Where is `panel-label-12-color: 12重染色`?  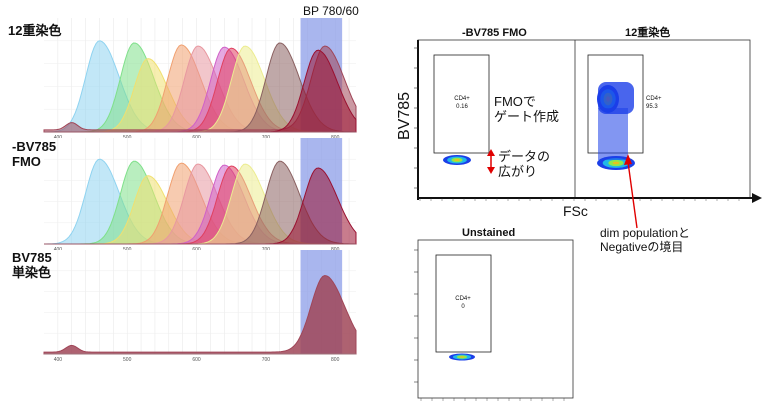
panel-label-12-color: 12重染色 is located at coordinates (35, 30).